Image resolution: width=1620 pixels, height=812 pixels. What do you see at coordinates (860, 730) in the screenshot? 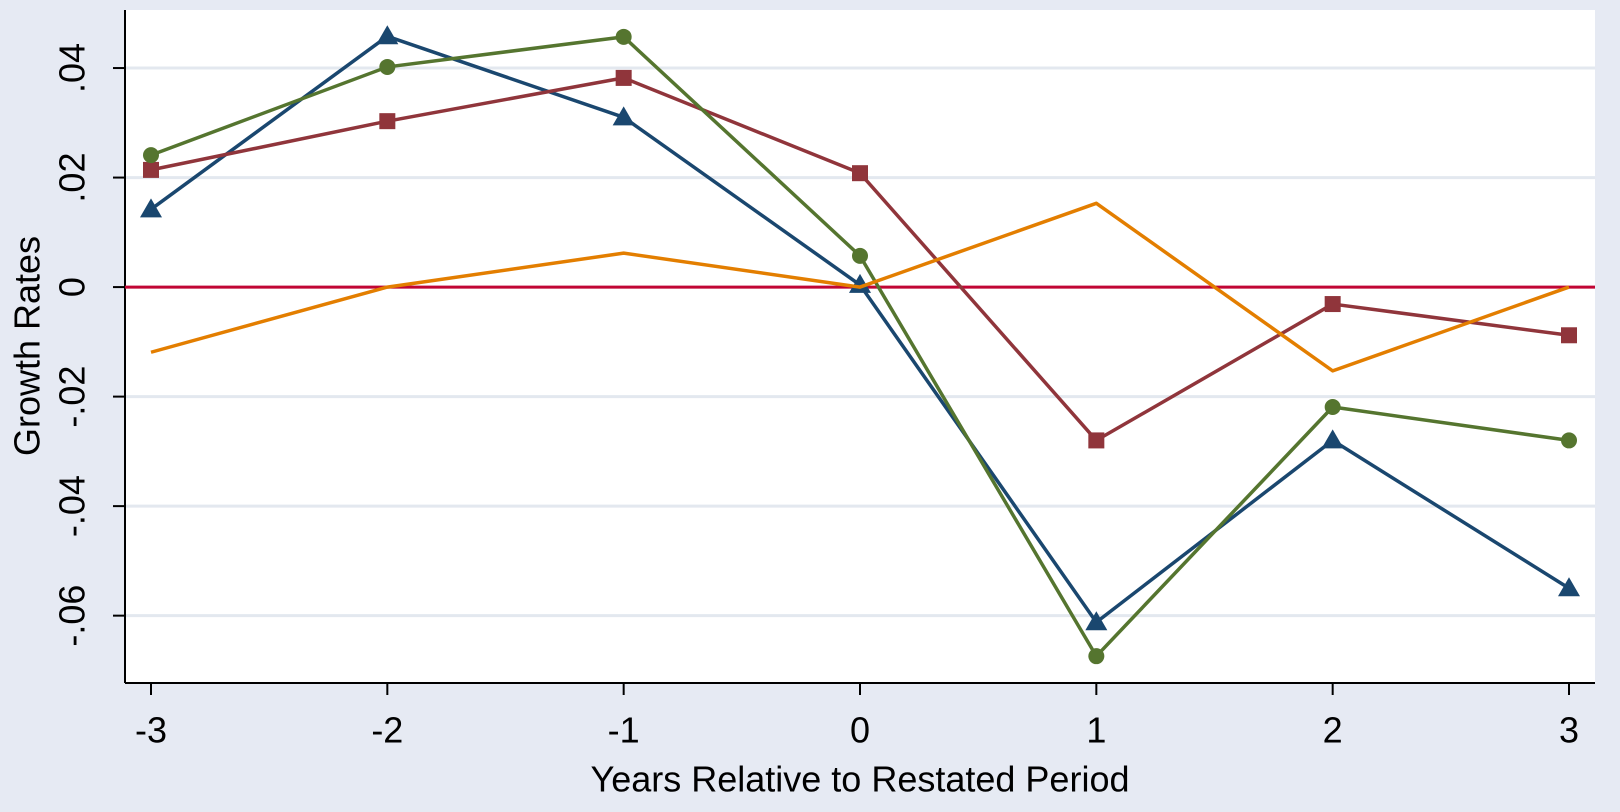
I see `x-tick-label: 0` at bounding box center [860, 730].